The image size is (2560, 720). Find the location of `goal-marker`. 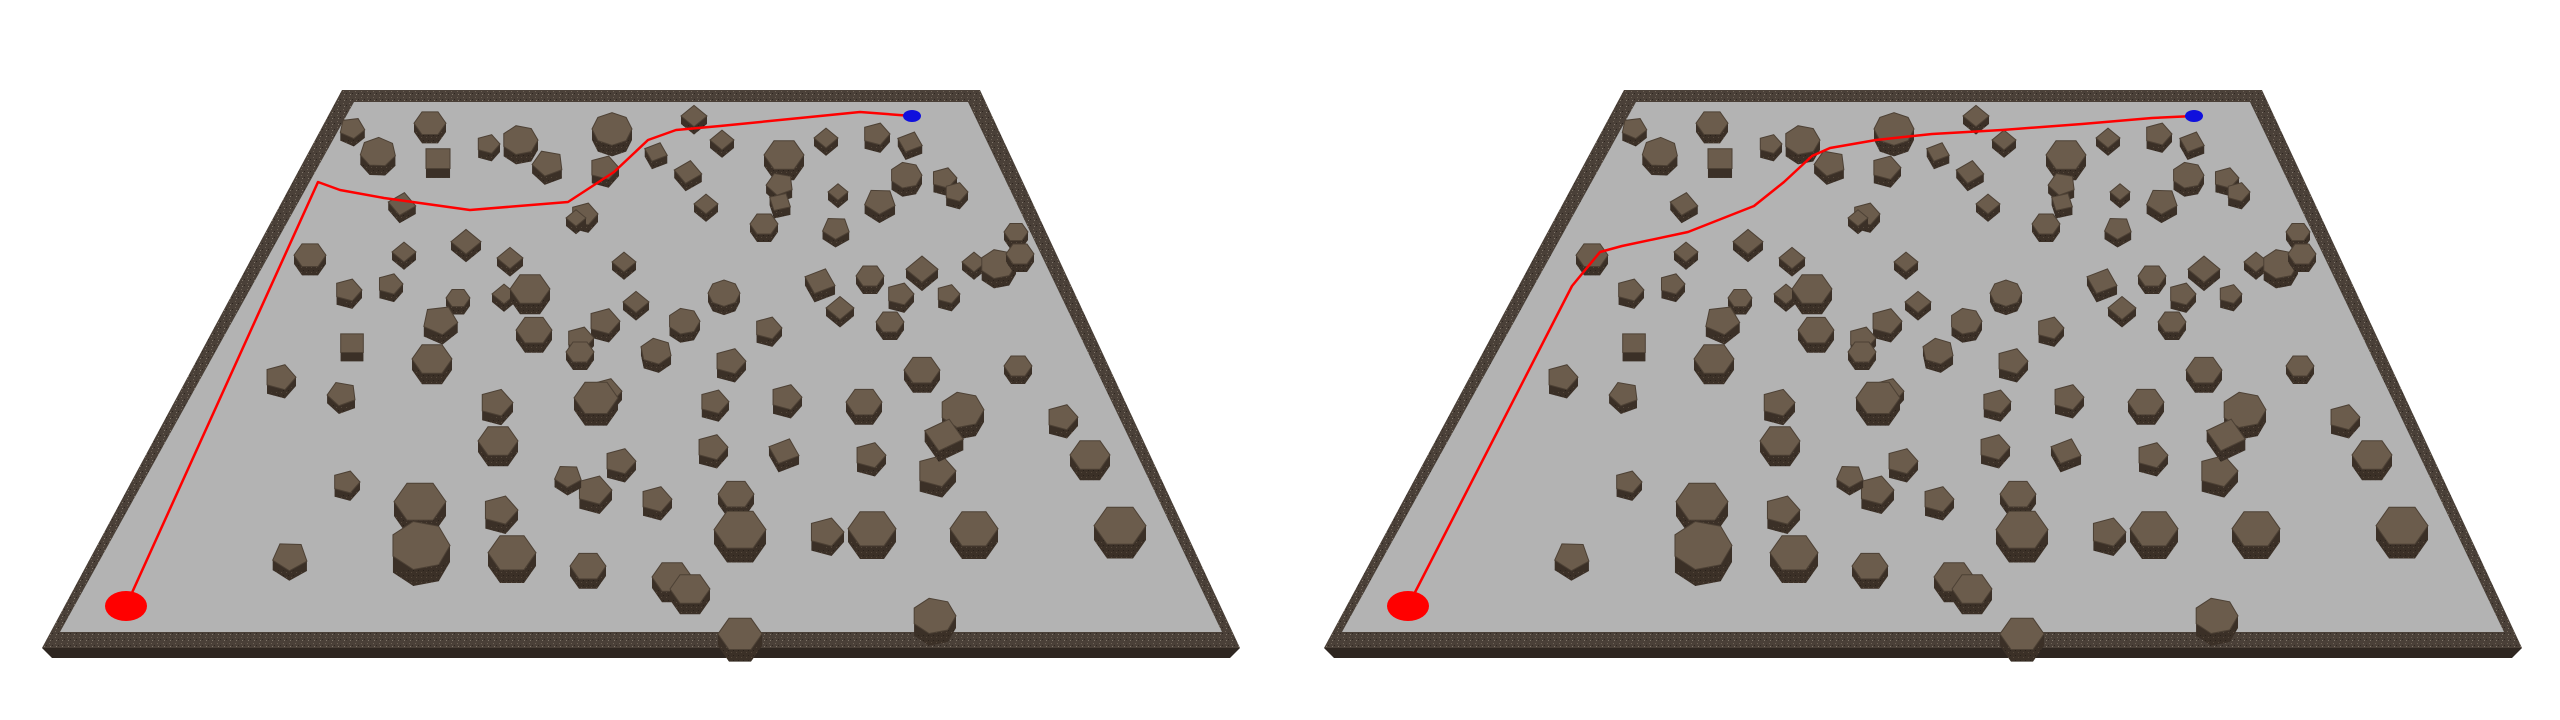

goal-marker is located at coordinates (2194, 116).